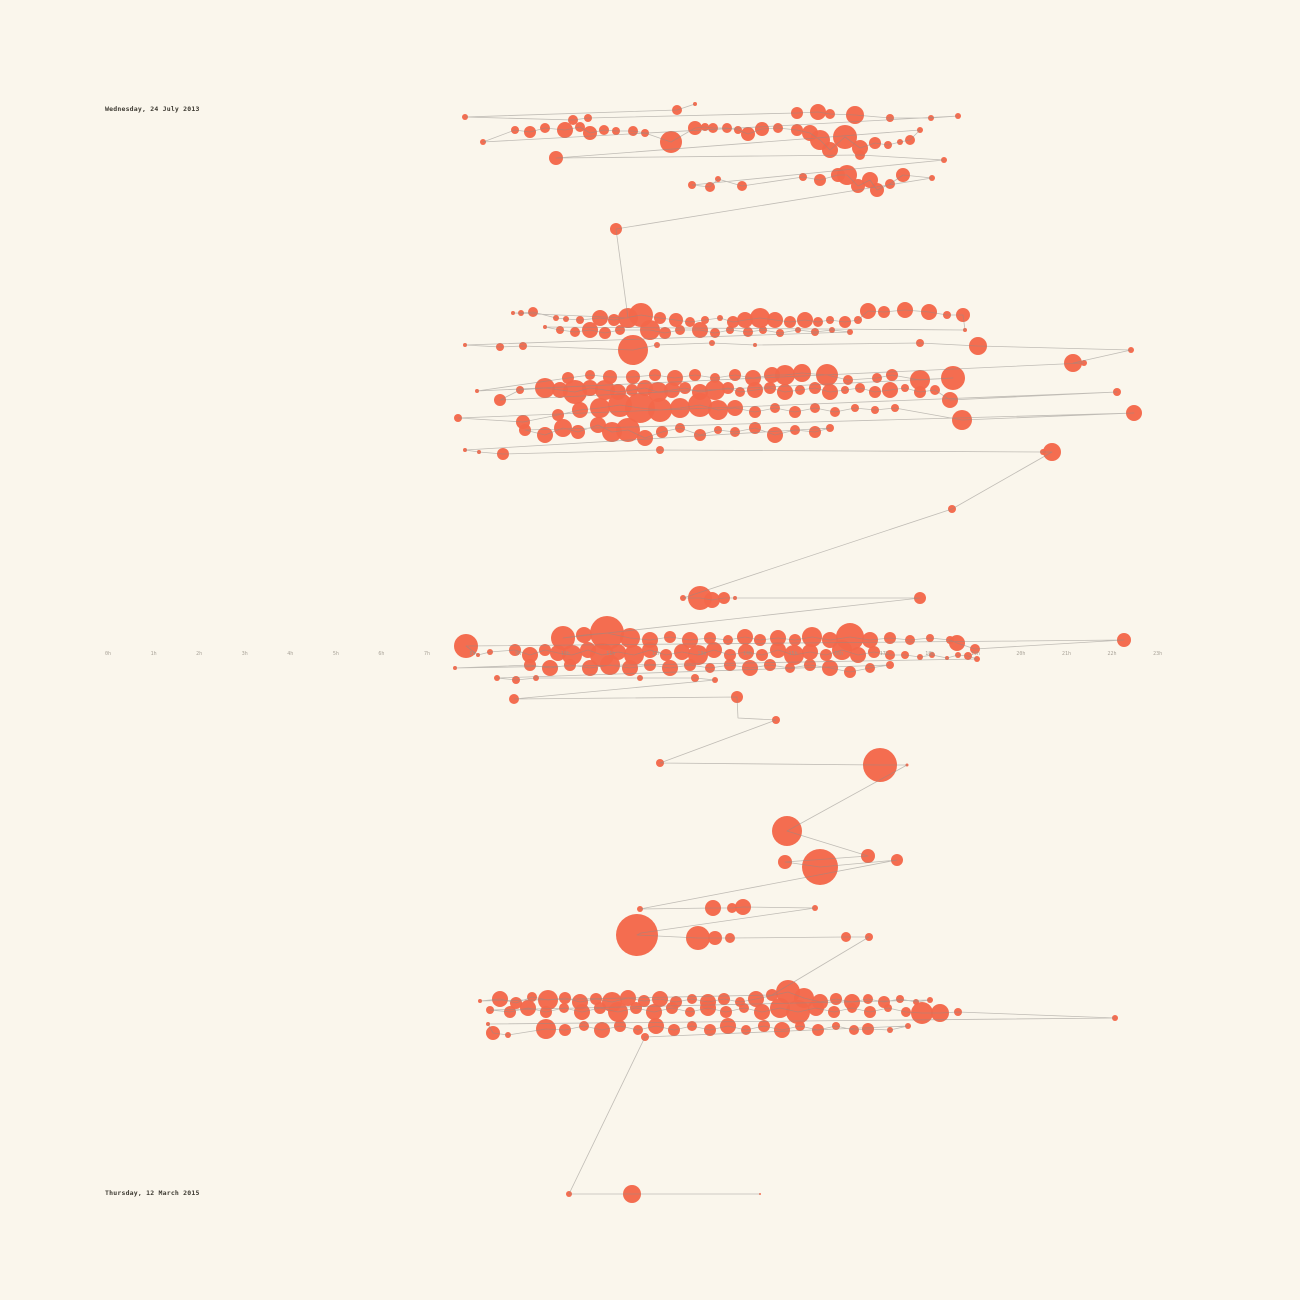  Describe the element at coordinates (1066, 654) in the screenshot. I see `axis-hour-label: 21h` at that location.